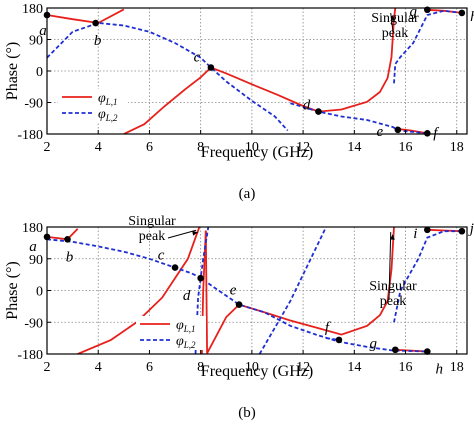  What do you see at coordinates (30, 355) in the screenshot?
I see `y-tick-label: -180` at bounding box center [30, 355].